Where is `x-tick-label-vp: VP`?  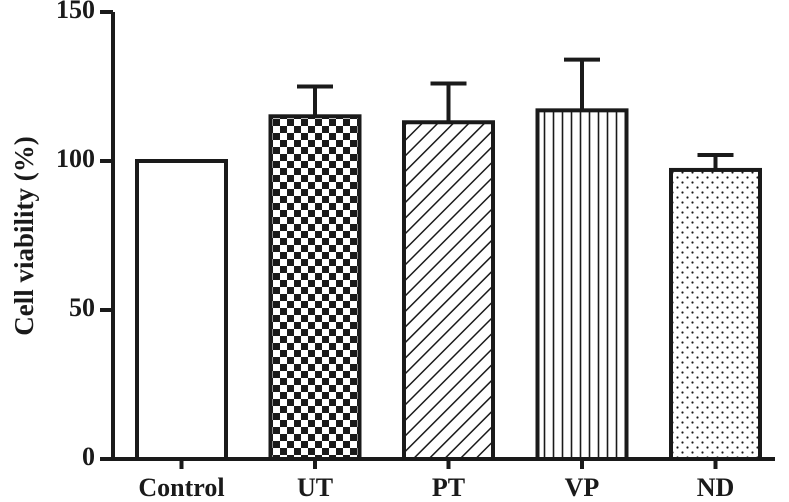
x-tick-label-vp: VP is located at coordinates (582, 487).